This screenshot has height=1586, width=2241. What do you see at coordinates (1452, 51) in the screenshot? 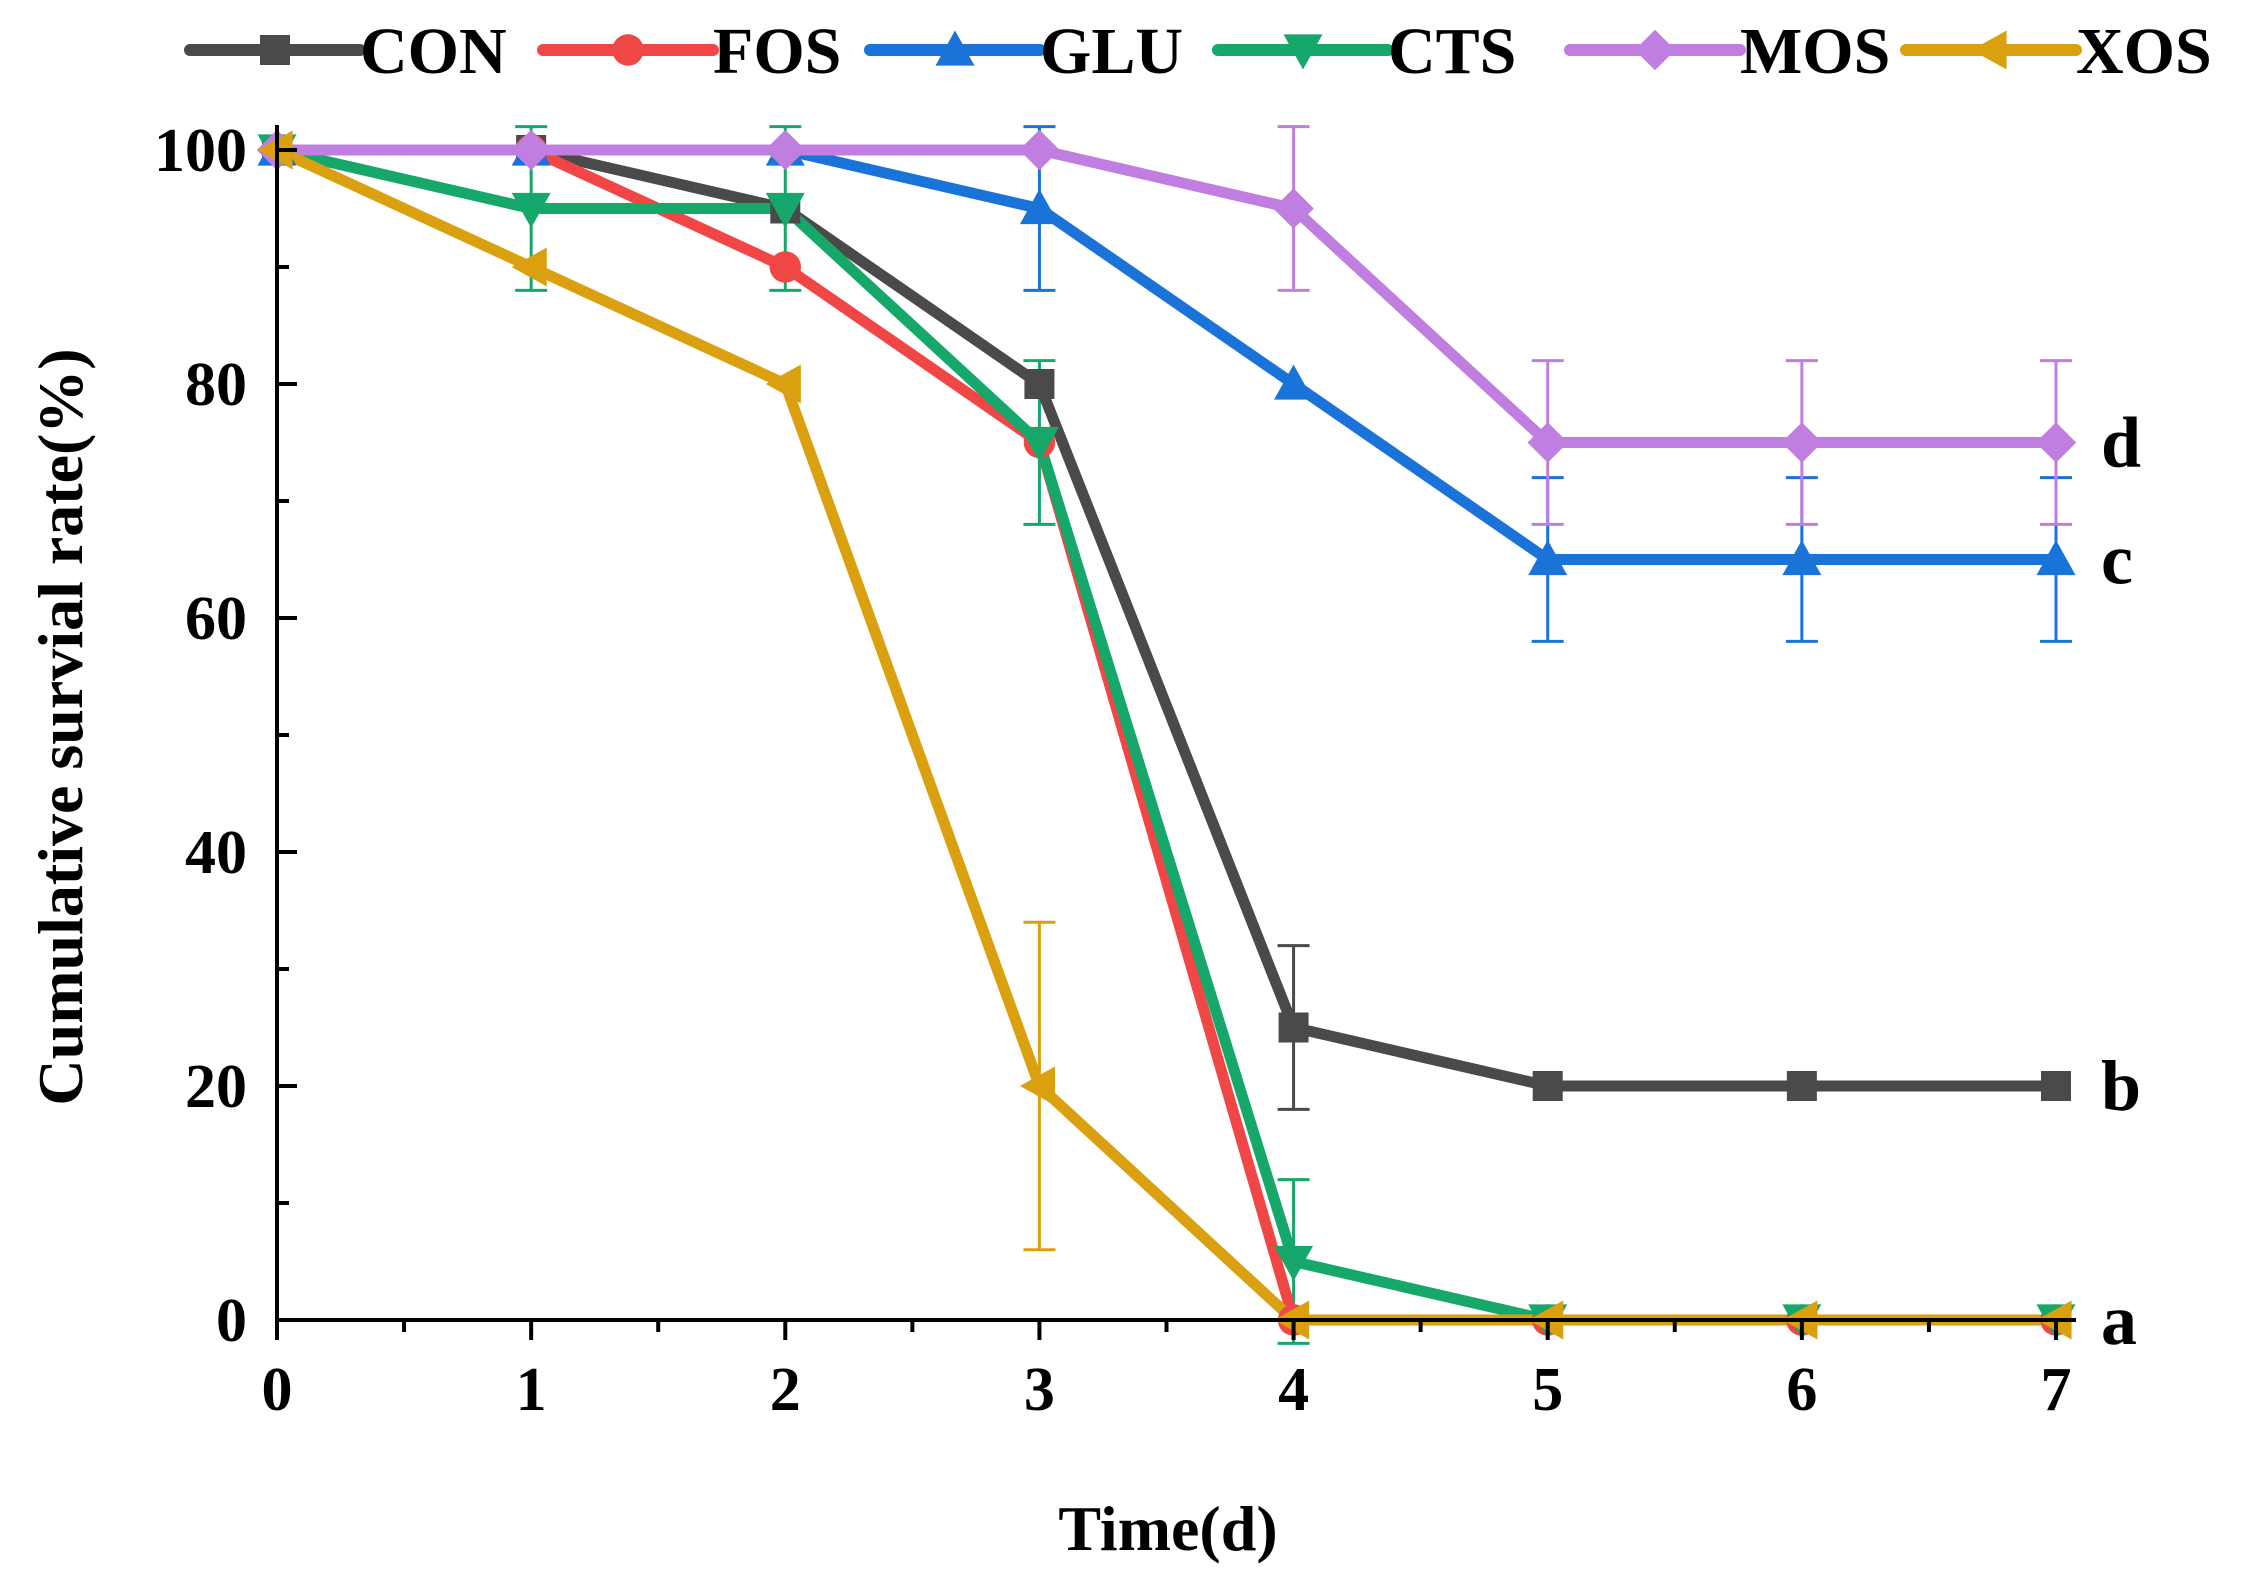
I see `legend-label-cts: CTS` at bounding box center [1452, 51].